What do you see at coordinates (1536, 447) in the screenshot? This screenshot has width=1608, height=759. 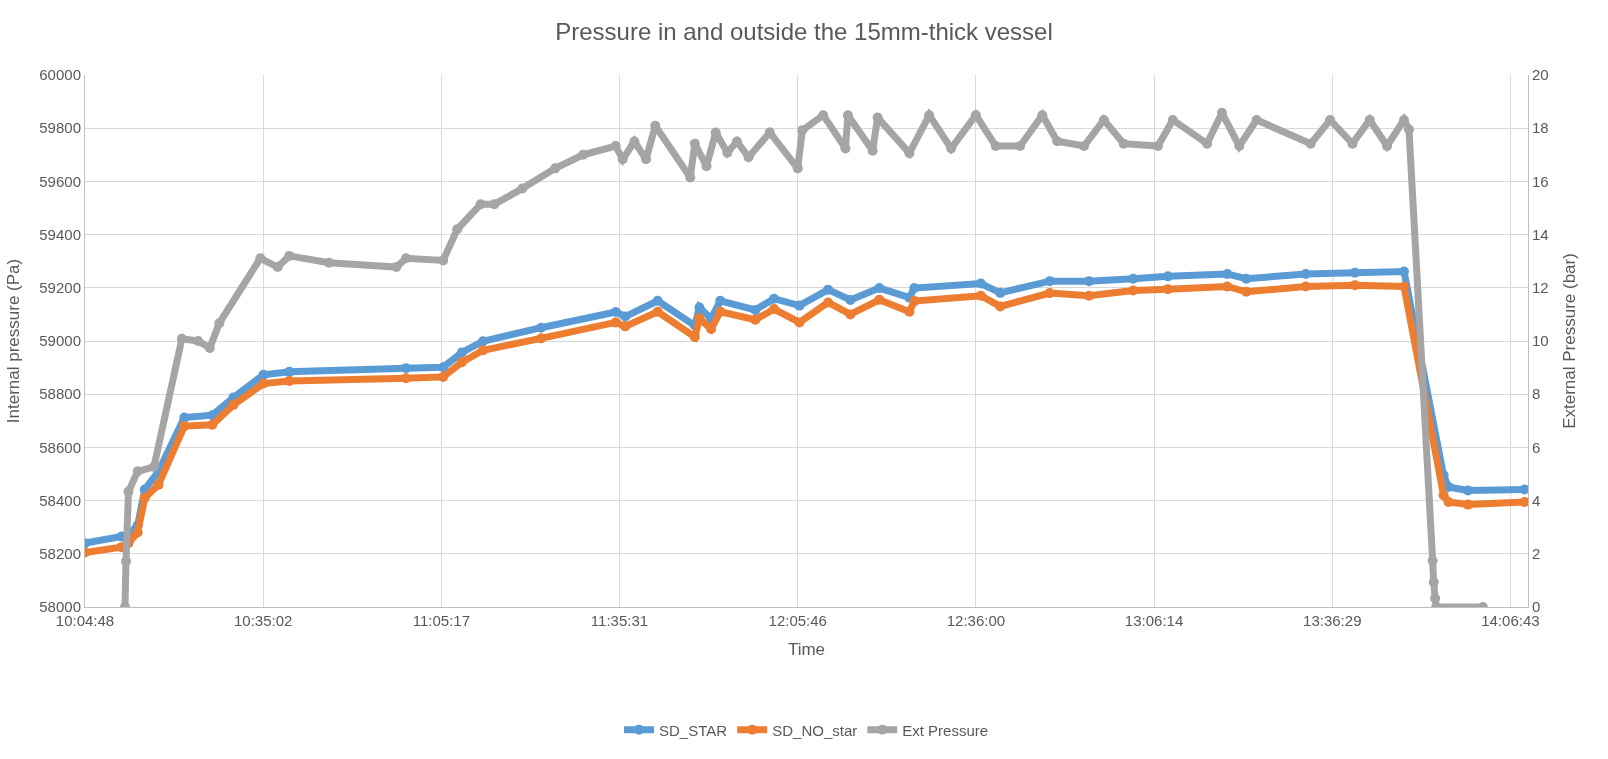 I see `y2-tick-label: 6` at bounding box center [1536, 447].